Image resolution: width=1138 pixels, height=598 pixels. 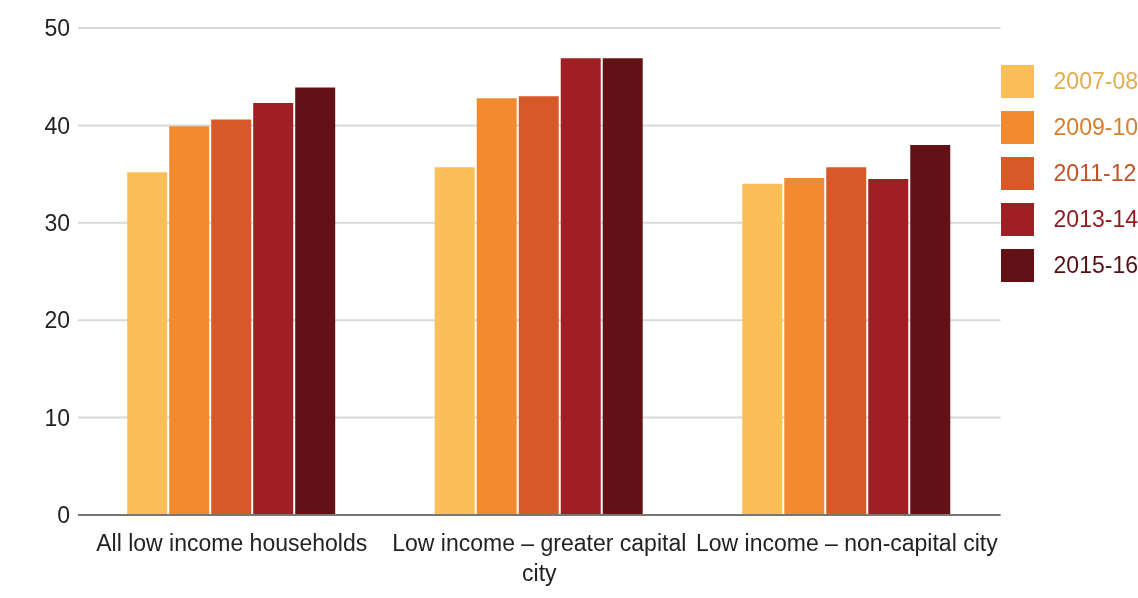 What do you see at coordinates (539, 558) in the screenshot?
I see `x-tick-label: Low income – greater capital city` at bounding box center [539, 558].